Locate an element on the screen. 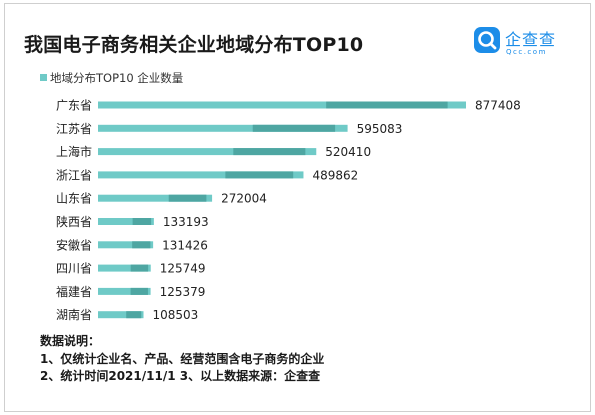  value-label: 520410 is located at coordinates (348, 152).